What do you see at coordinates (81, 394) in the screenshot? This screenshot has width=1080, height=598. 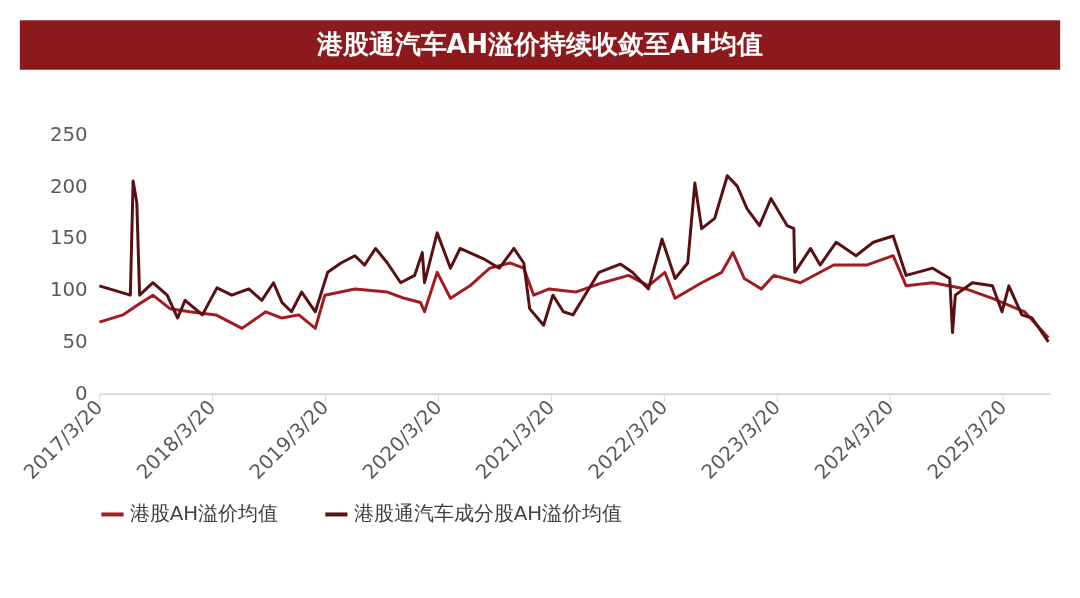 I see `y-tick-label: 0` at bounding box center [81, 394].